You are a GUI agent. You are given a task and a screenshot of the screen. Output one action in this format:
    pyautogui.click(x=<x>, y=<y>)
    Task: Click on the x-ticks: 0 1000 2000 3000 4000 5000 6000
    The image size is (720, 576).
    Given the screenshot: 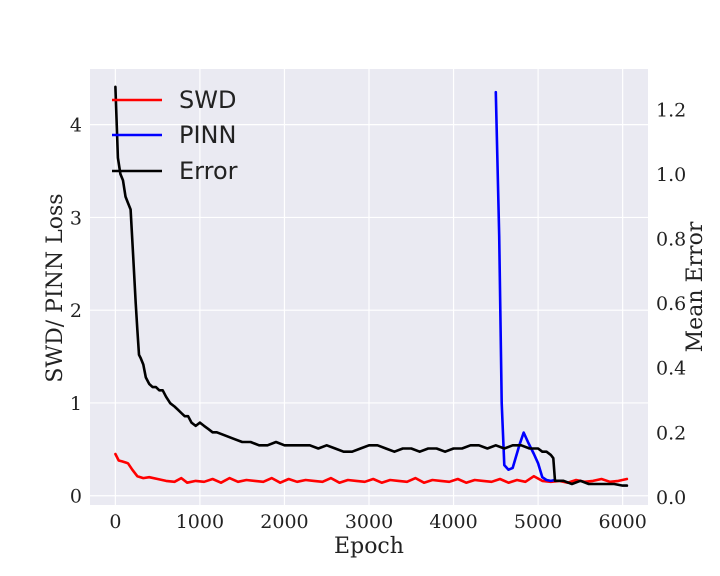 What is the action you would take?
    pyautogui.click(x=377, y=522)
    